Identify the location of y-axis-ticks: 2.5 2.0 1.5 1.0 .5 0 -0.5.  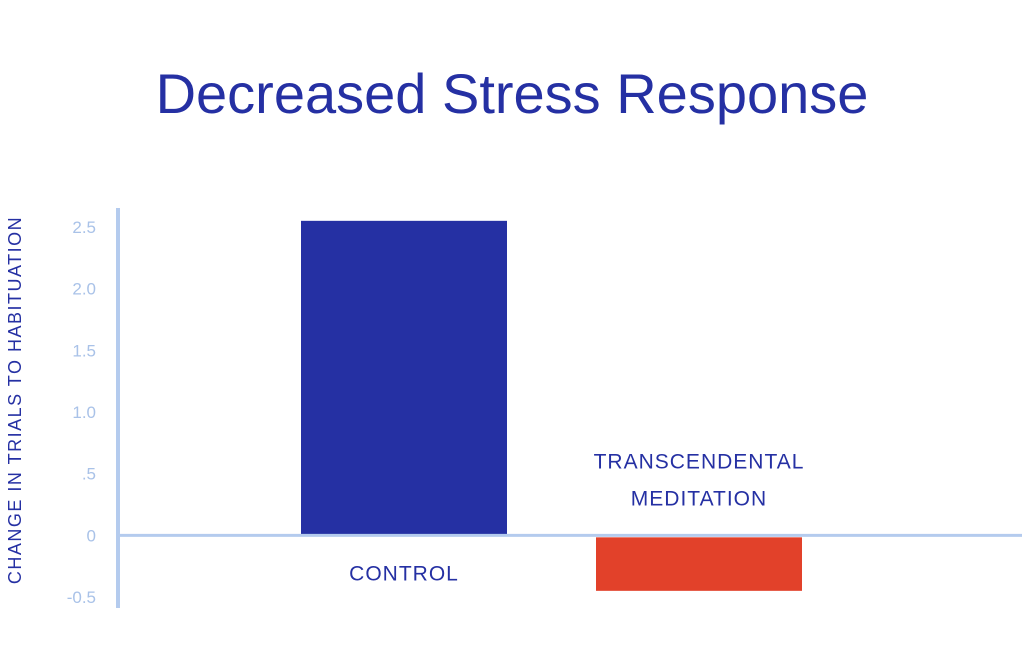
(81, 412).